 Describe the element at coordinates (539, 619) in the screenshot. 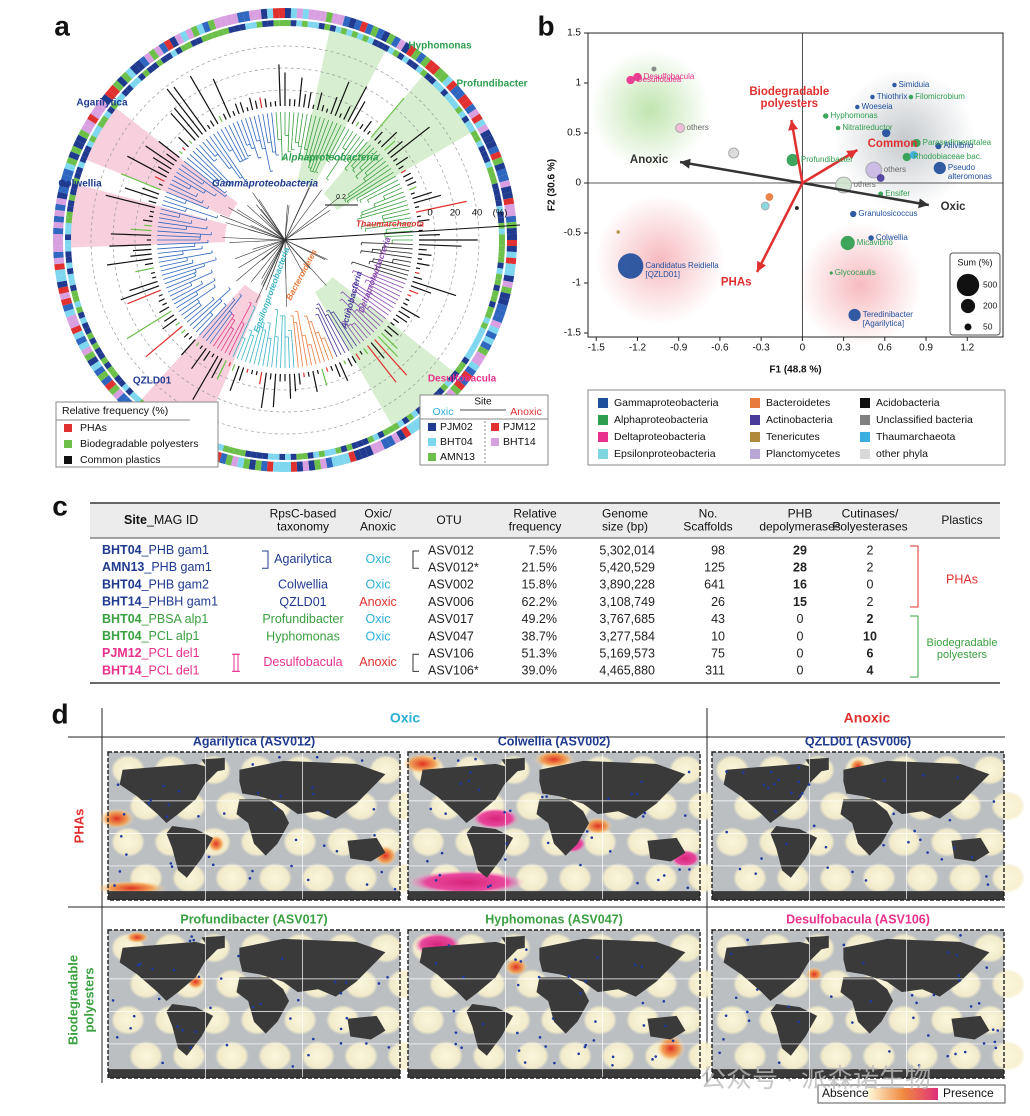

I see `frequency: 49.2%` at that location.